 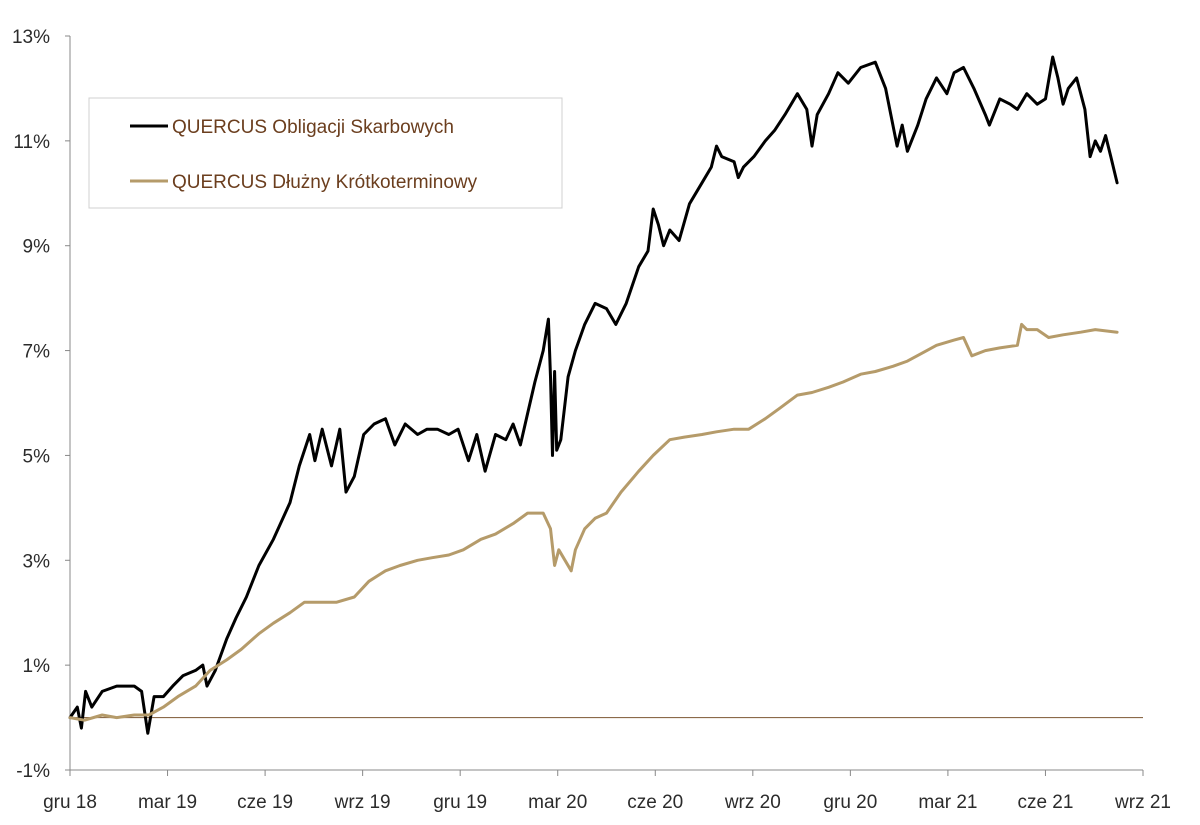 What do you see at coordinates (1045, 802) in the screenshot?
I see `x-tick-label: cze 21` at bounding box center [1045, 802].